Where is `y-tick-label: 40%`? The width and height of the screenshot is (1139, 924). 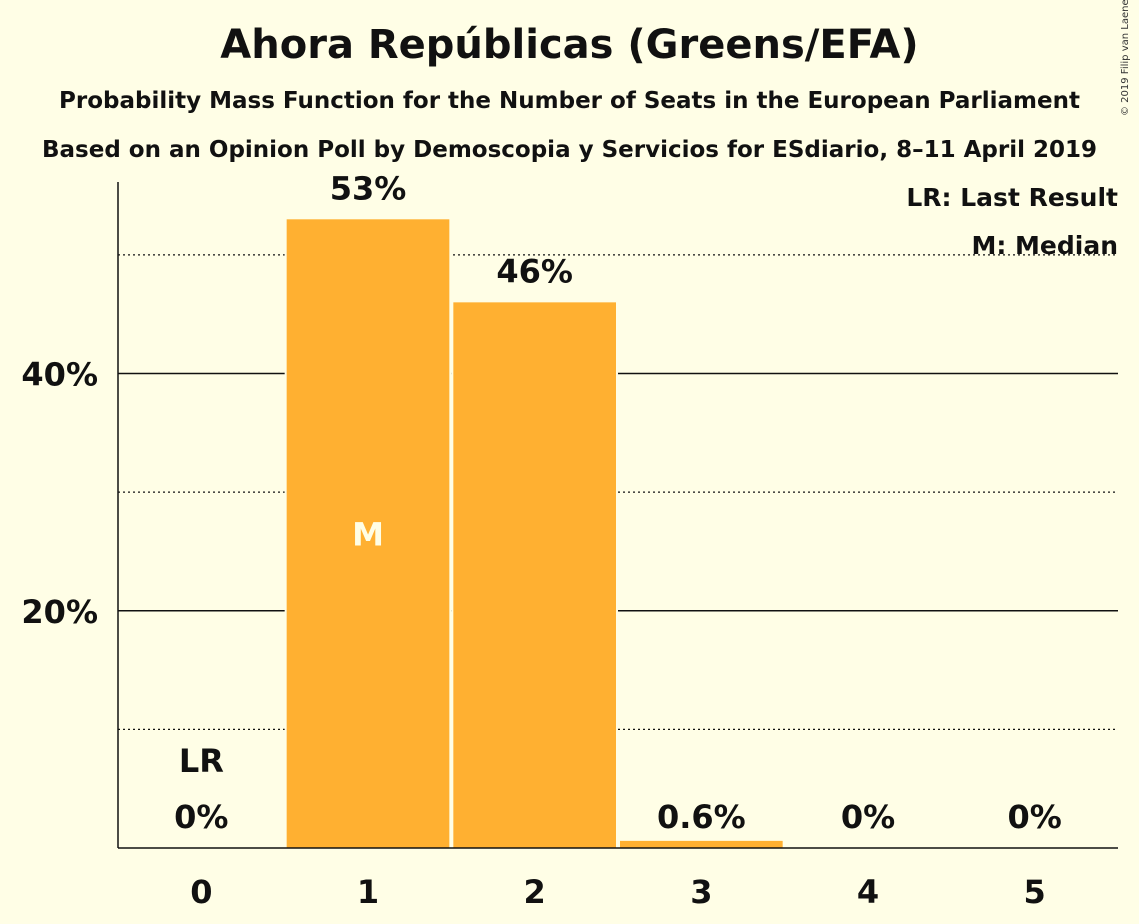
y-tick-label: 40% is located at coordinates (59, 375).